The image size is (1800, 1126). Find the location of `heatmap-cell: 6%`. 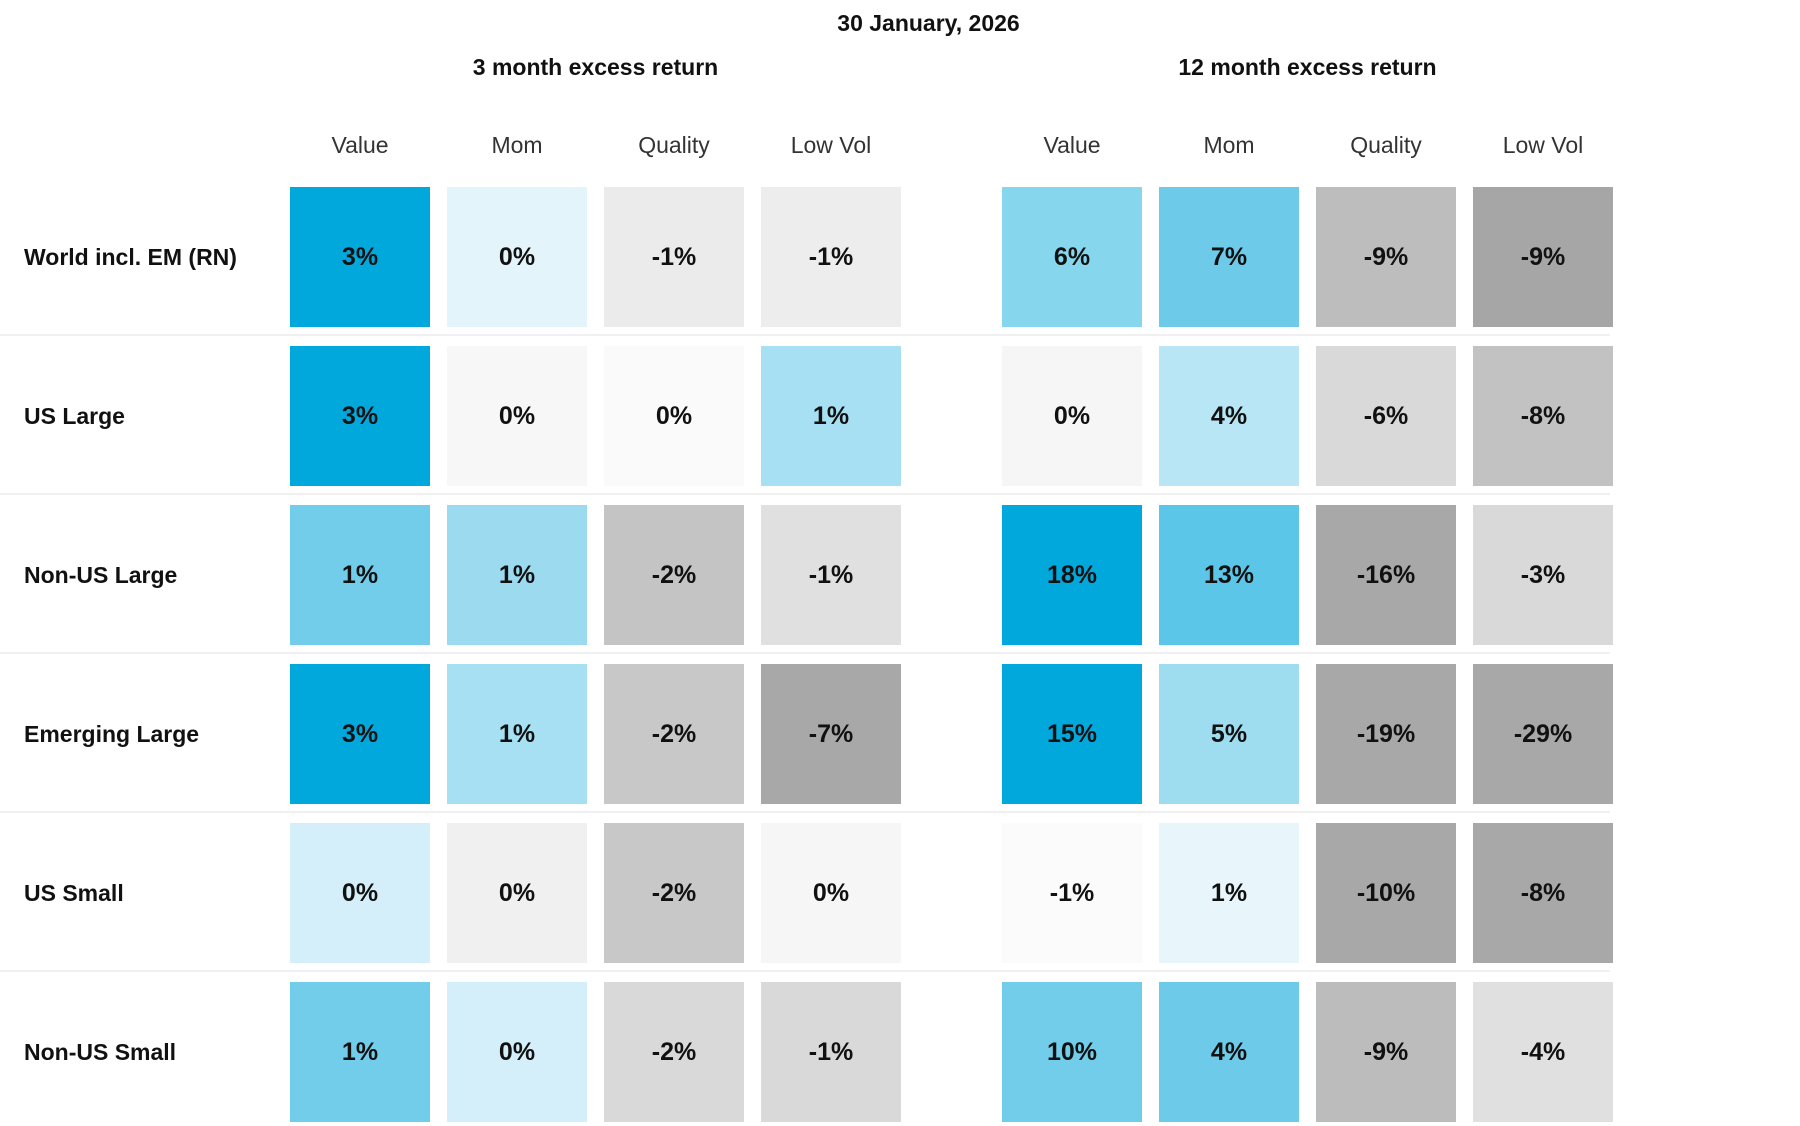

heatmap-cell: 6% is located at coordinates (1072, 257).